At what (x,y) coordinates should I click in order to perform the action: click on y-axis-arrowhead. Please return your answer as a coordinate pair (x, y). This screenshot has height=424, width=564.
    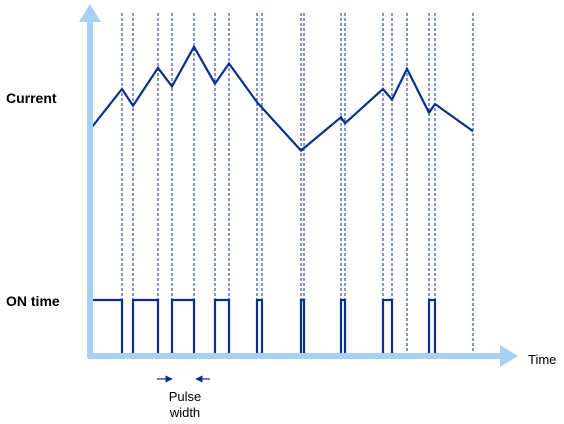
    Looking at the image, I should click on (90, 13).